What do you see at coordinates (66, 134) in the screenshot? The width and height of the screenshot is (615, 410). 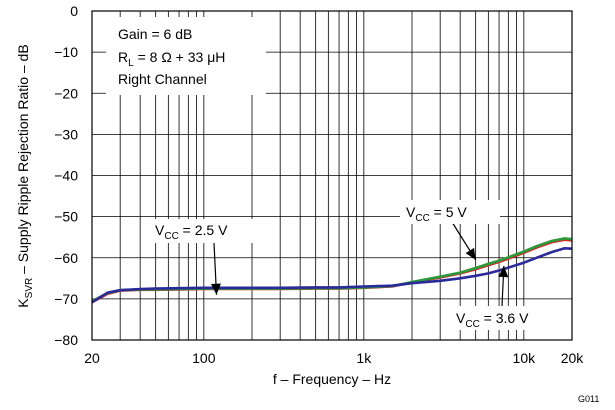 I see `y-tick-label: −30` at bounding box center [66, 134].